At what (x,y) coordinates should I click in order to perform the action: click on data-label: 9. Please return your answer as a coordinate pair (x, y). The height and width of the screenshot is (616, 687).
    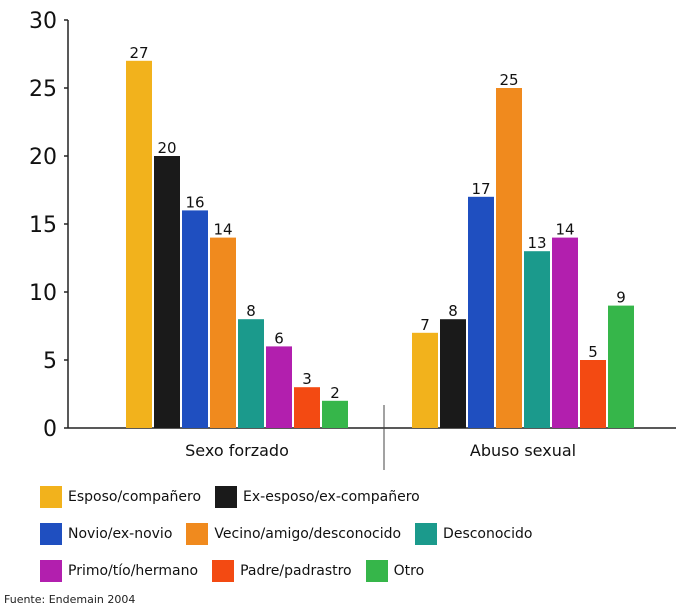
    Looking at the image, I should click on (621, 298).